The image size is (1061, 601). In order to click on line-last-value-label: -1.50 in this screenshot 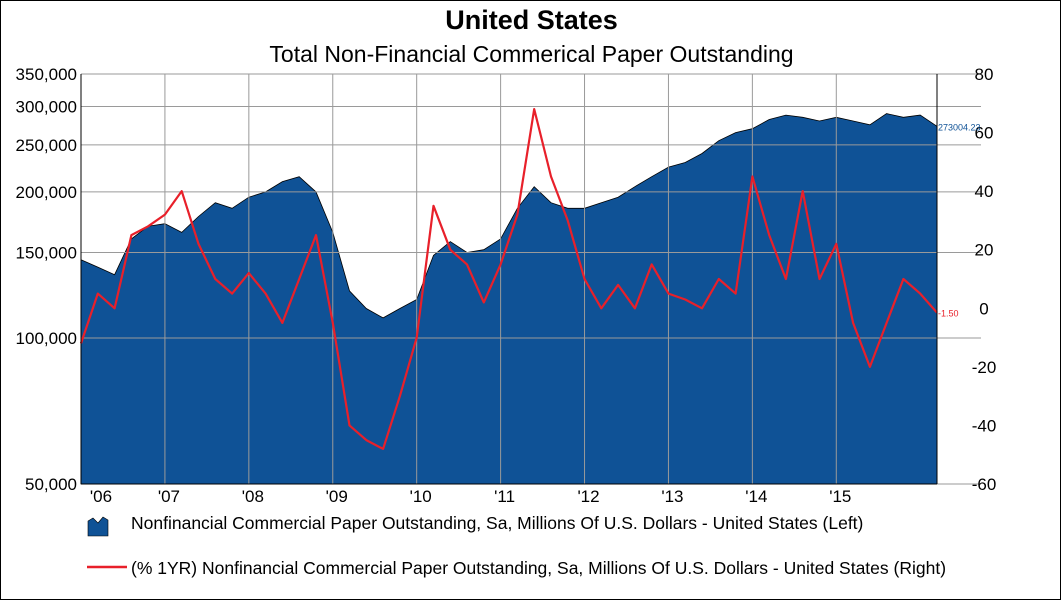, I will do `click(948, 314)`.